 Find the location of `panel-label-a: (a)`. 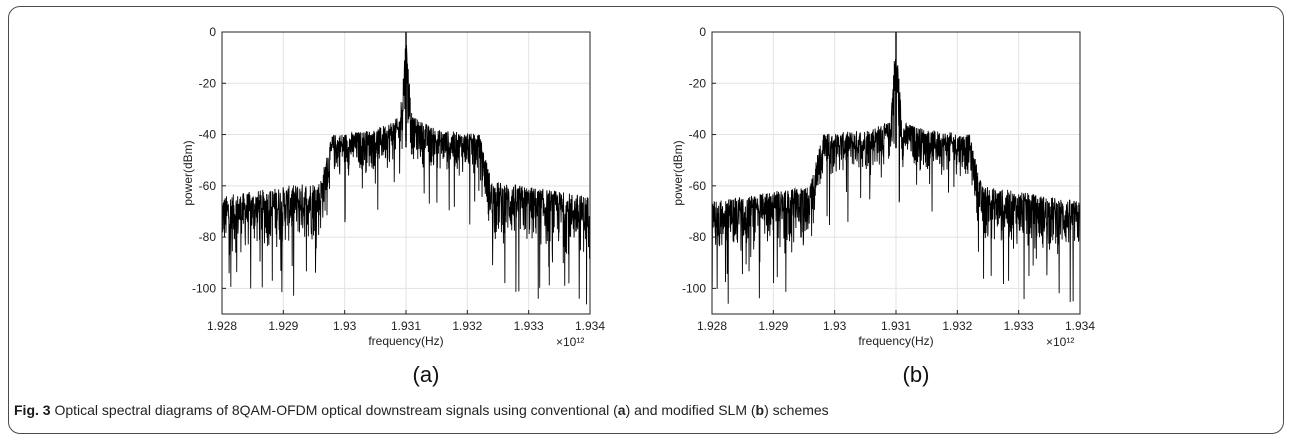

panel-label-a: (a) is located at coordinates (426, 374).